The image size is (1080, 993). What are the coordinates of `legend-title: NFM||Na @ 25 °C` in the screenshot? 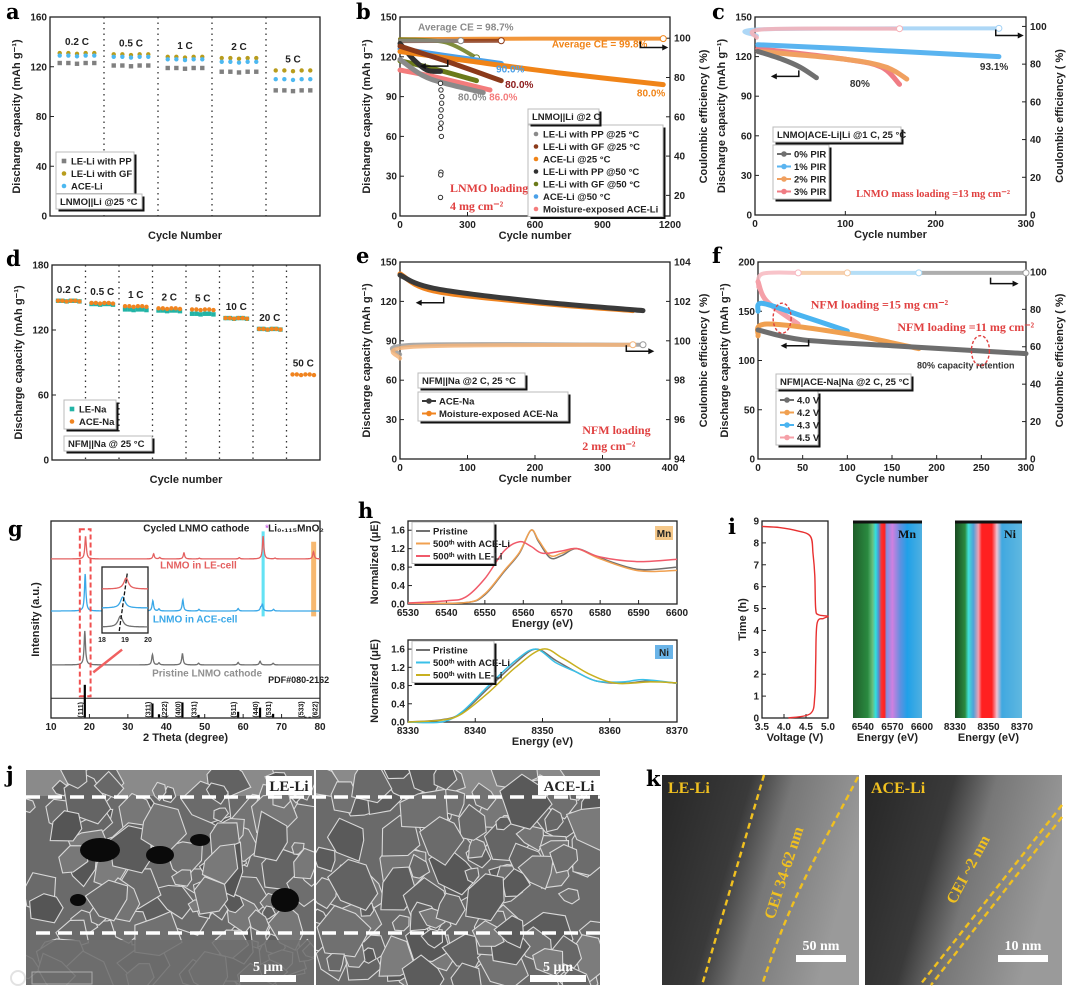 It's located at (106, 444).